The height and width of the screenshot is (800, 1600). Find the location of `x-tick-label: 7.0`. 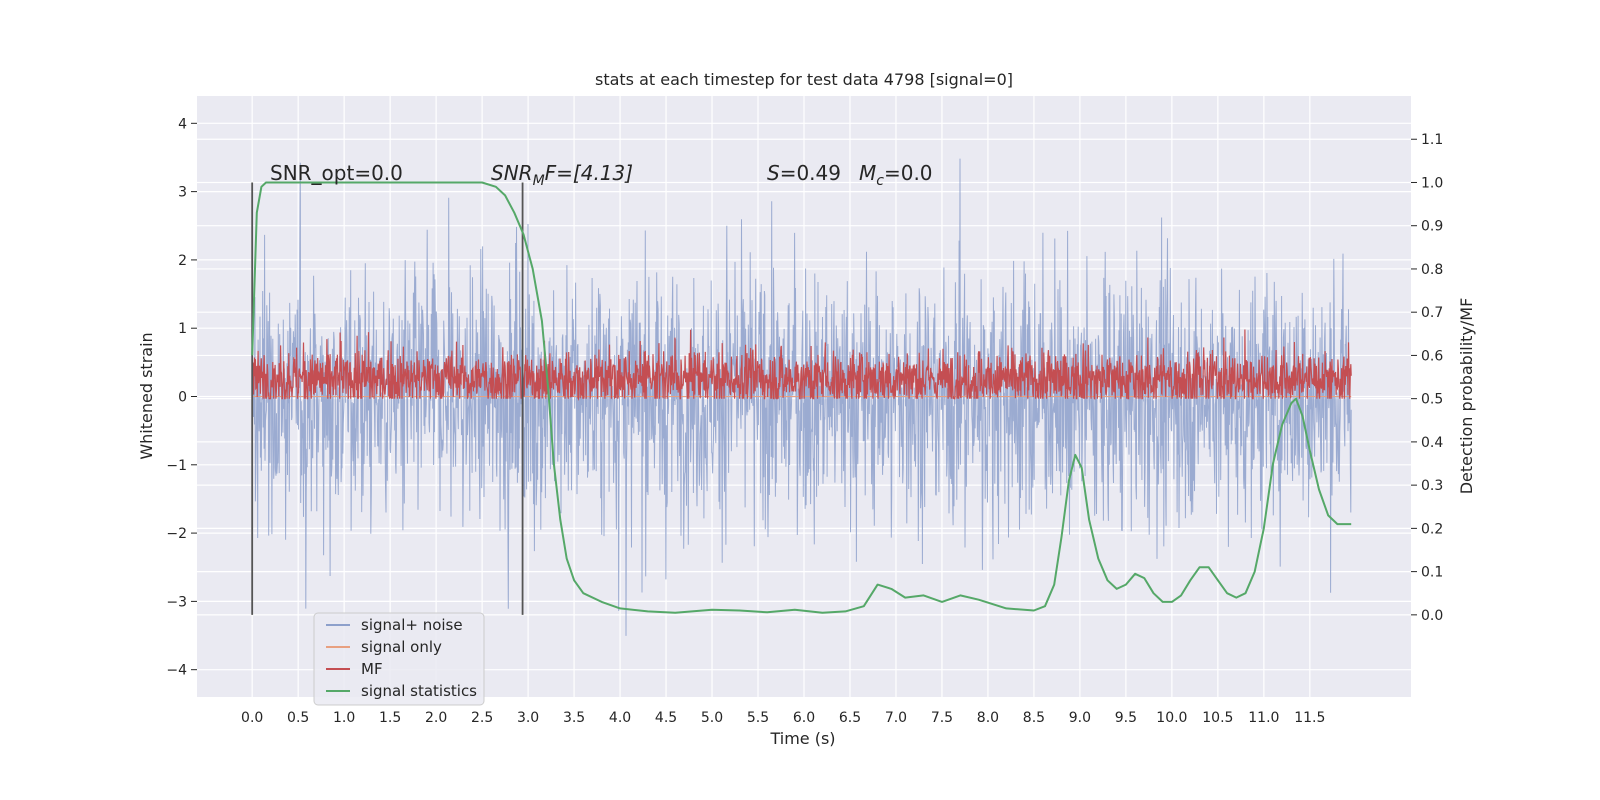

x-tick-label: 7.0 is located at coordinates (896, 718).